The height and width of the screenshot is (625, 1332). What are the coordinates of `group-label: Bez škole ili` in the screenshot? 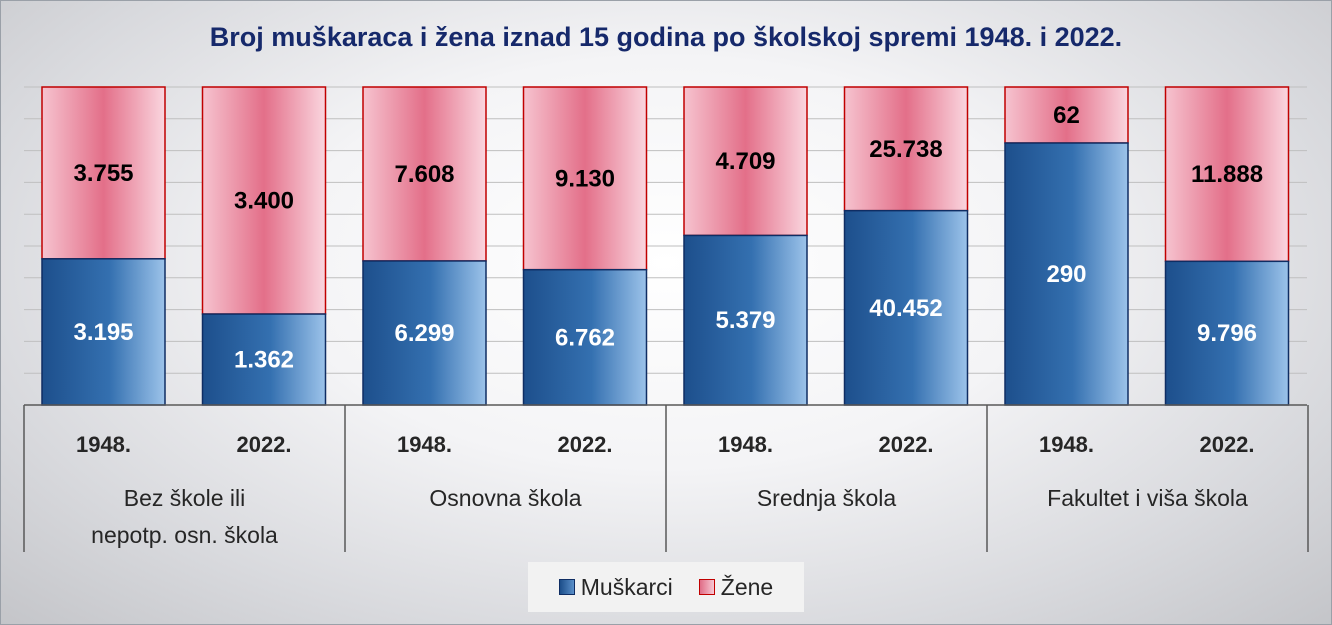 It's located at (184, 498).